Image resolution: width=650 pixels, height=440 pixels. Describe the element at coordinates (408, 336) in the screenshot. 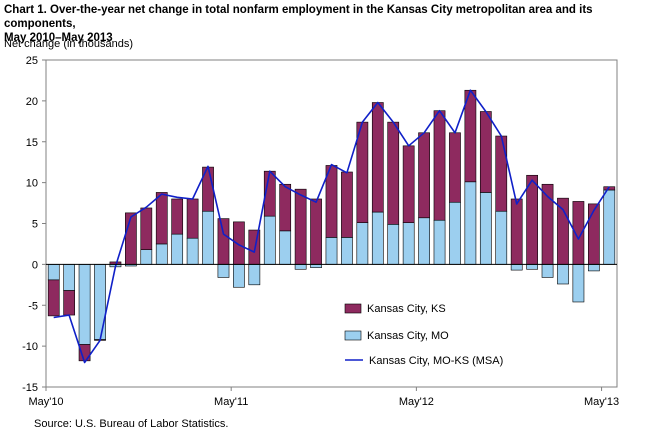

I see `legend-label-mo: Kansas City, MO` at that location.